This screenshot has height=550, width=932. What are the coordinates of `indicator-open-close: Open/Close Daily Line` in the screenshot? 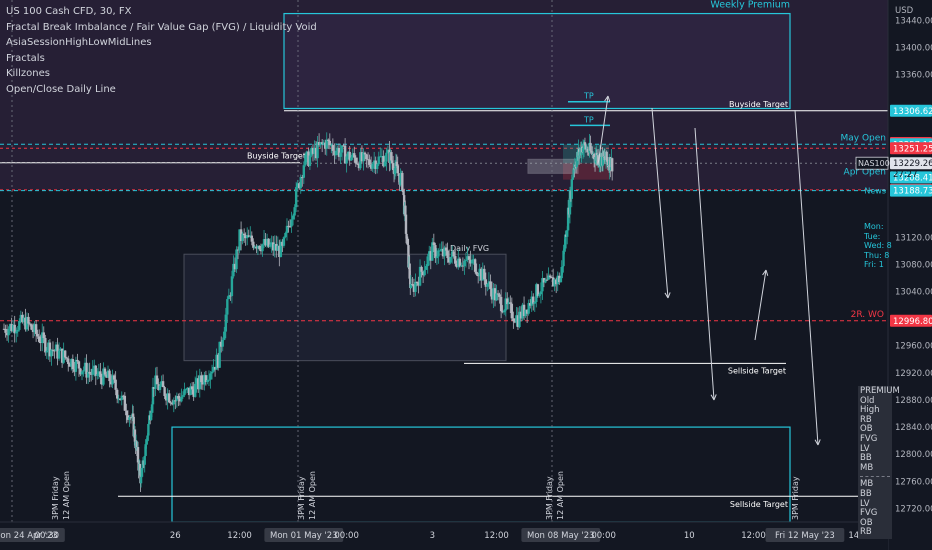 It's located at (61, 89).